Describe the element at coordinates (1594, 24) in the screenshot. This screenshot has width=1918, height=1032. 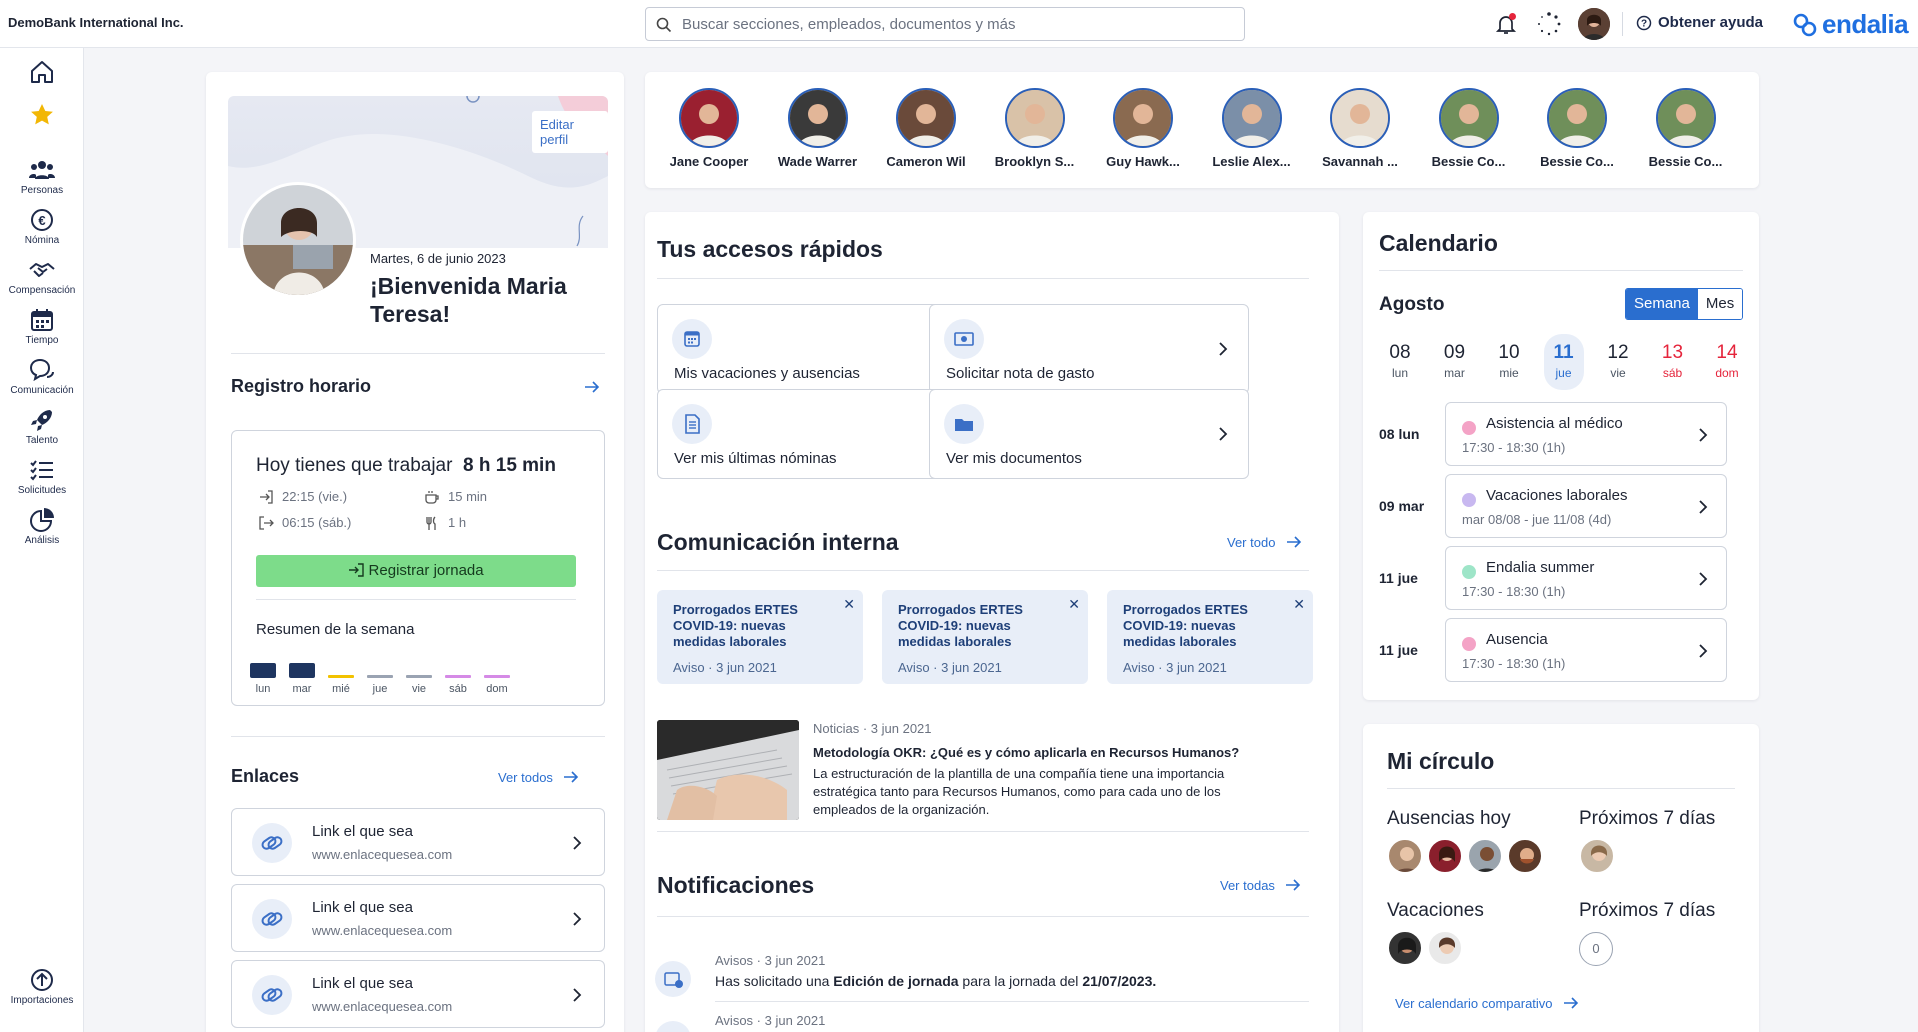
I see `user-avatar` at that location.